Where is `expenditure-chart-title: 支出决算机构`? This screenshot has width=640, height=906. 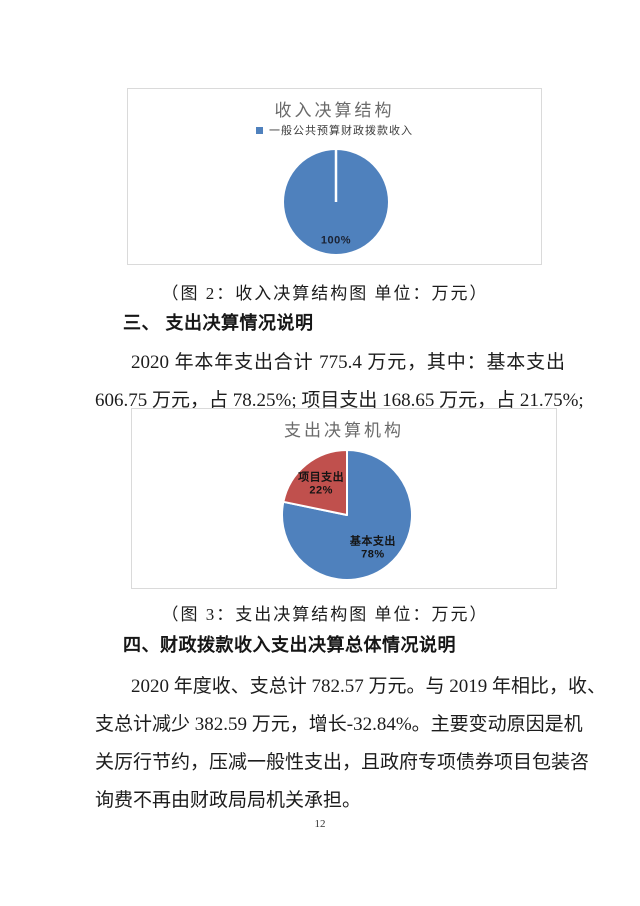 expenditure-chart-title: 支出决算机构 is located at coordinates (344, 430).